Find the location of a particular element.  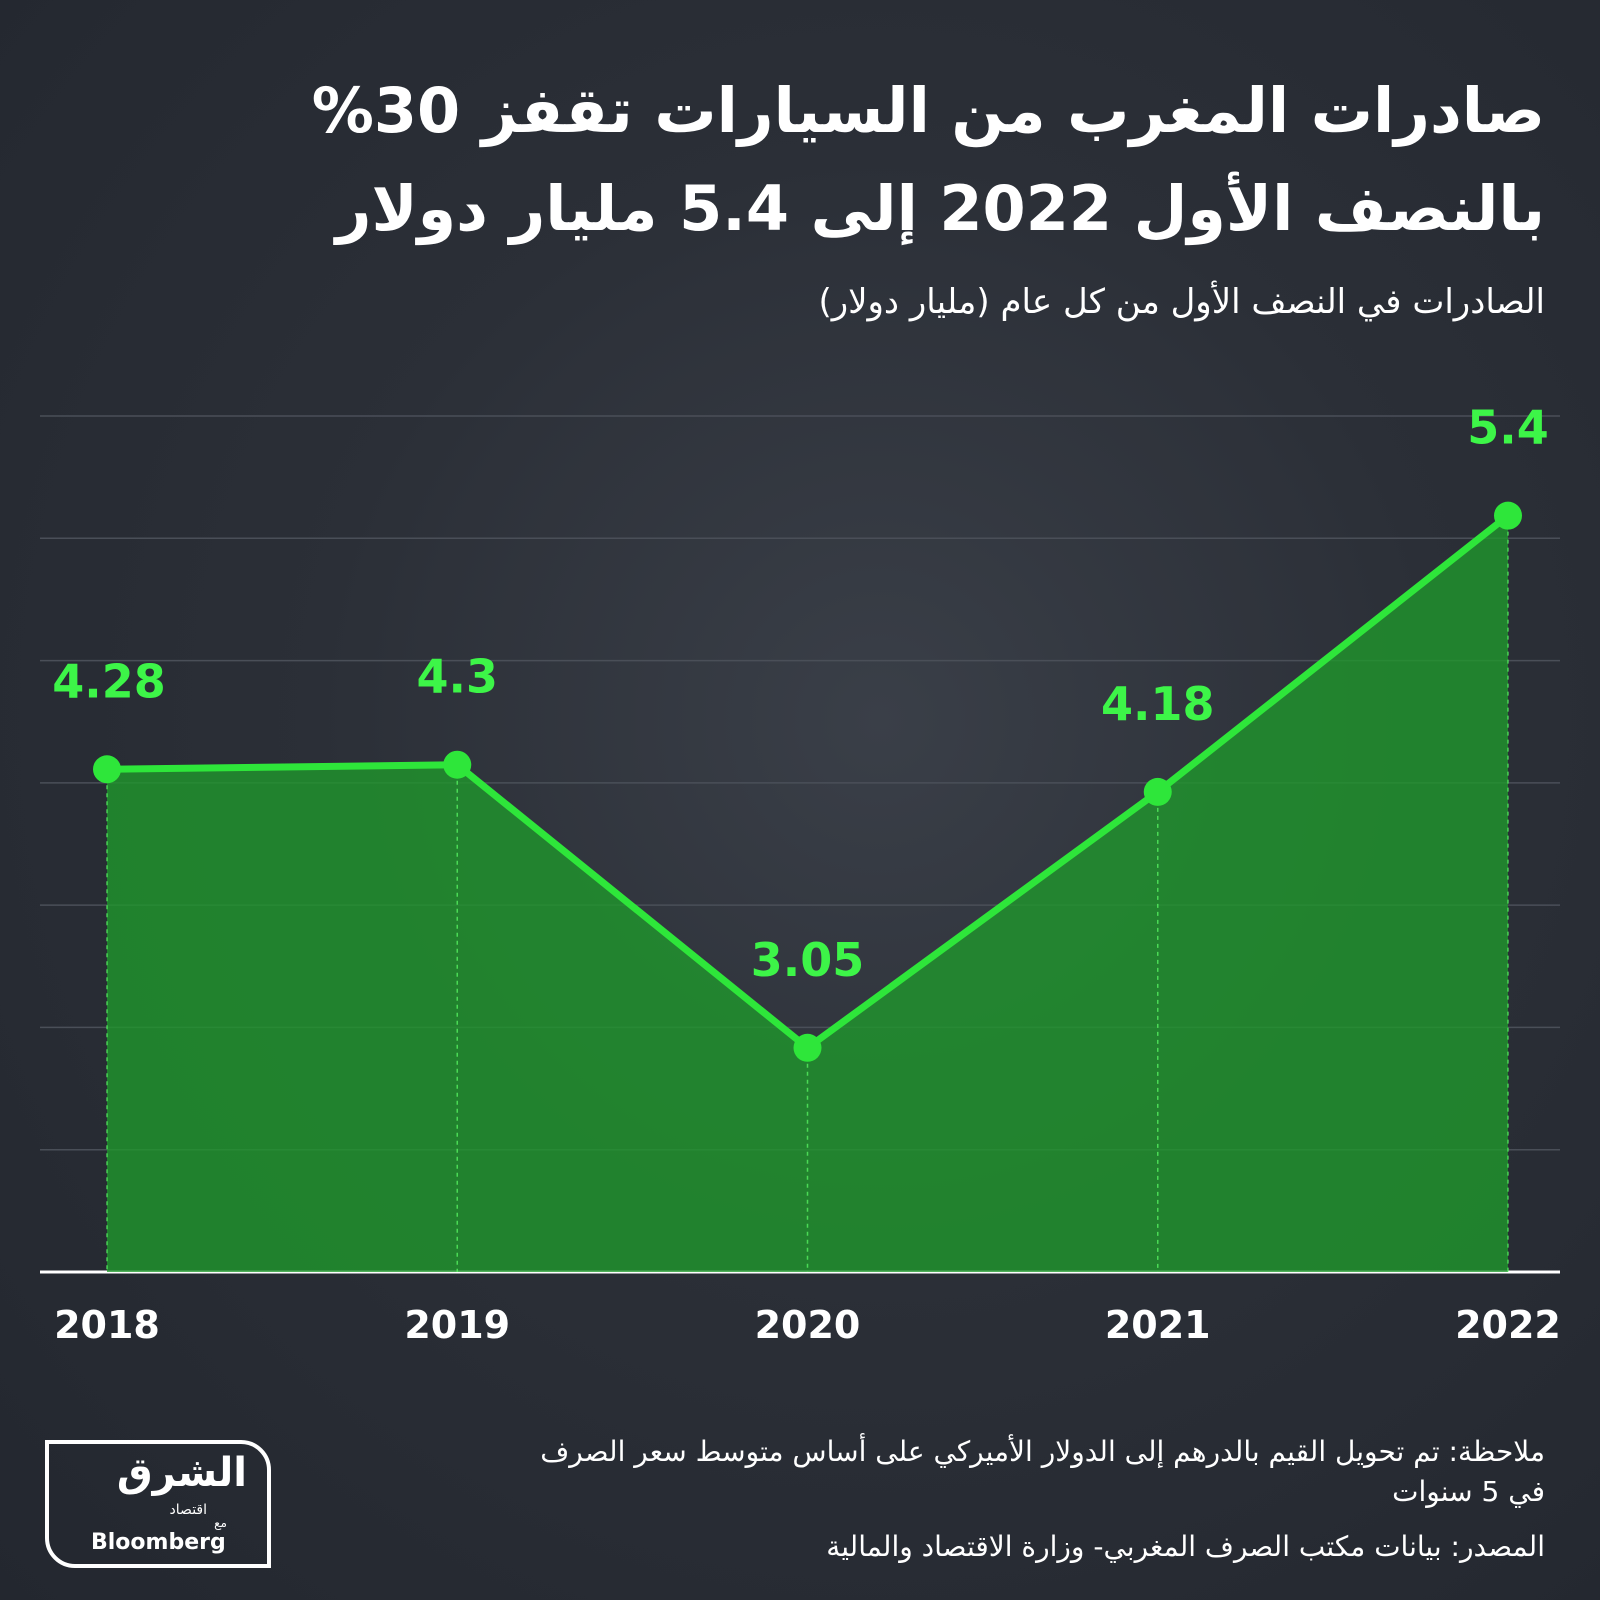

logo-with: مع is located at coordinates (220, 1523).